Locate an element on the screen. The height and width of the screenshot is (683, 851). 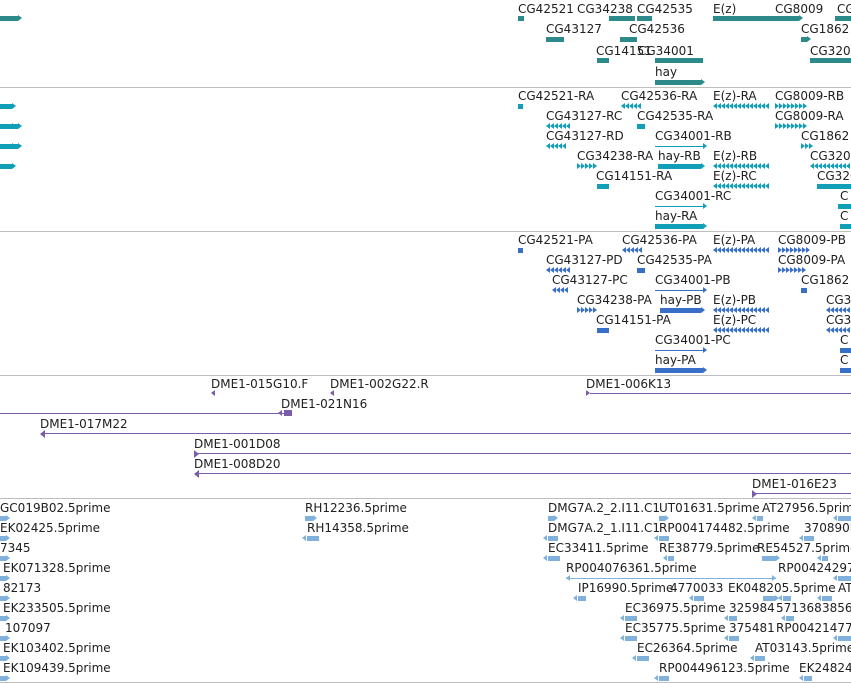
feature-label: CG14151 is located at coordinates (624, 51).